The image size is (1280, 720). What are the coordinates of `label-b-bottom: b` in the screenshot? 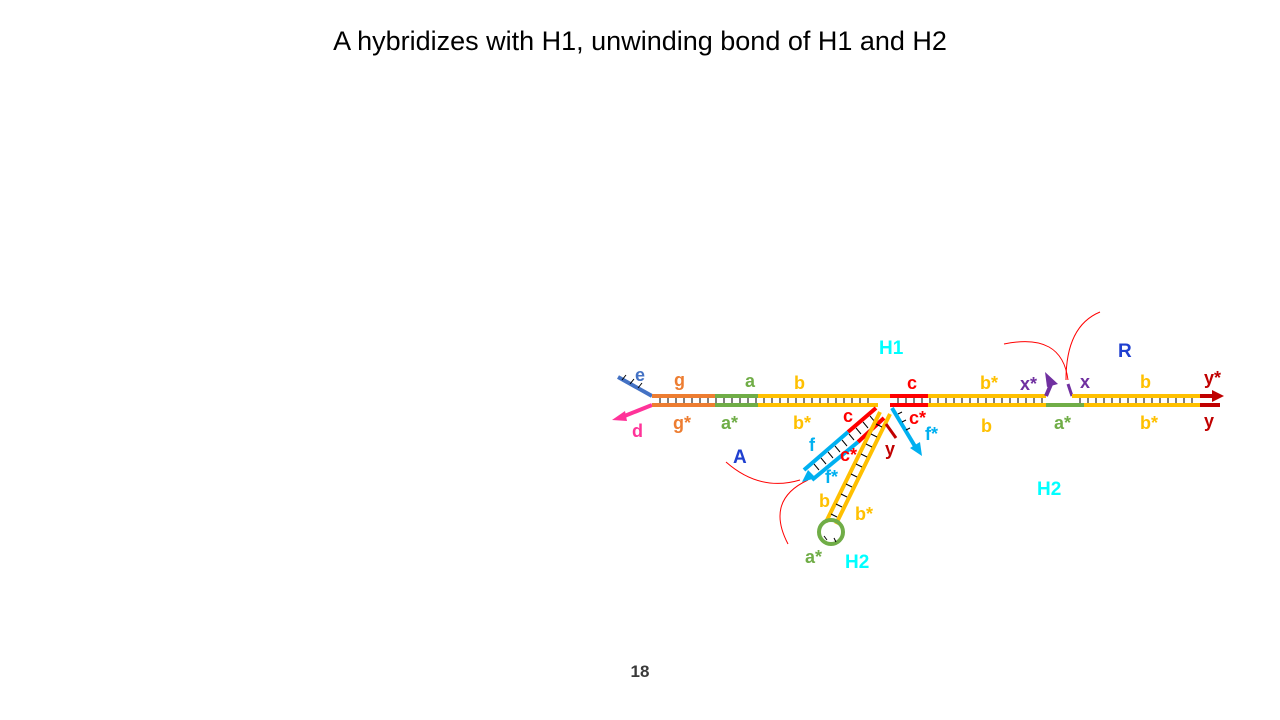 It's located at (986, 426).